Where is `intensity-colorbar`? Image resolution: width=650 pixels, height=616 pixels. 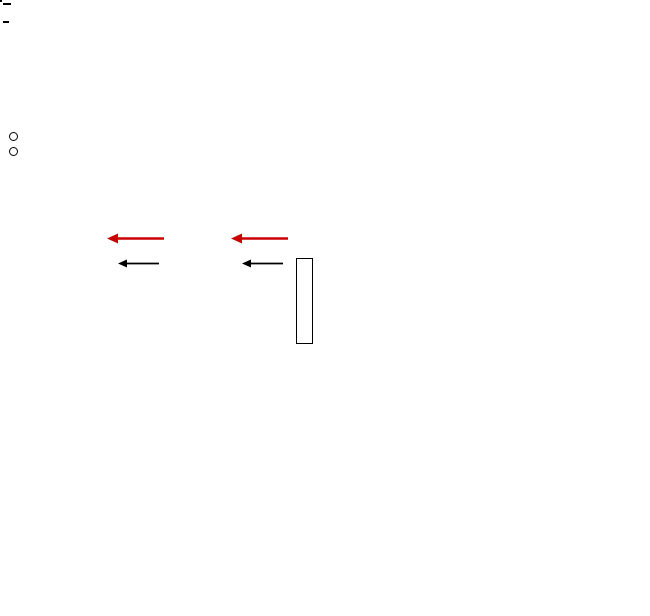
intensity-colorbar is located at coordinates (304, 301).